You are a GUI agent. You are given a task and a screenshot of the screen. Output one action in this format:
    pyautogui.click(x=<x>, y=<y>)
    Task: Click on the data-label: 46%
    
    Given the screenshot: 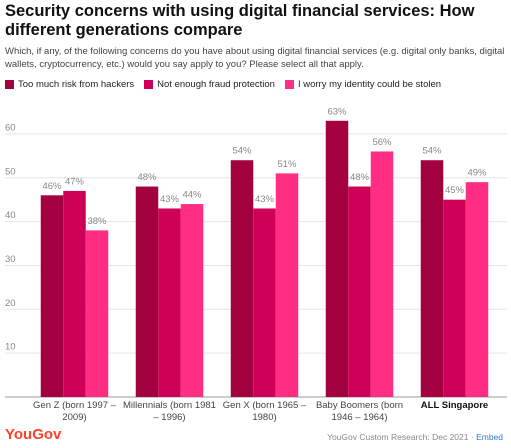 What is the action you would take?
    pyautogui.click(x=52, y=186)
    